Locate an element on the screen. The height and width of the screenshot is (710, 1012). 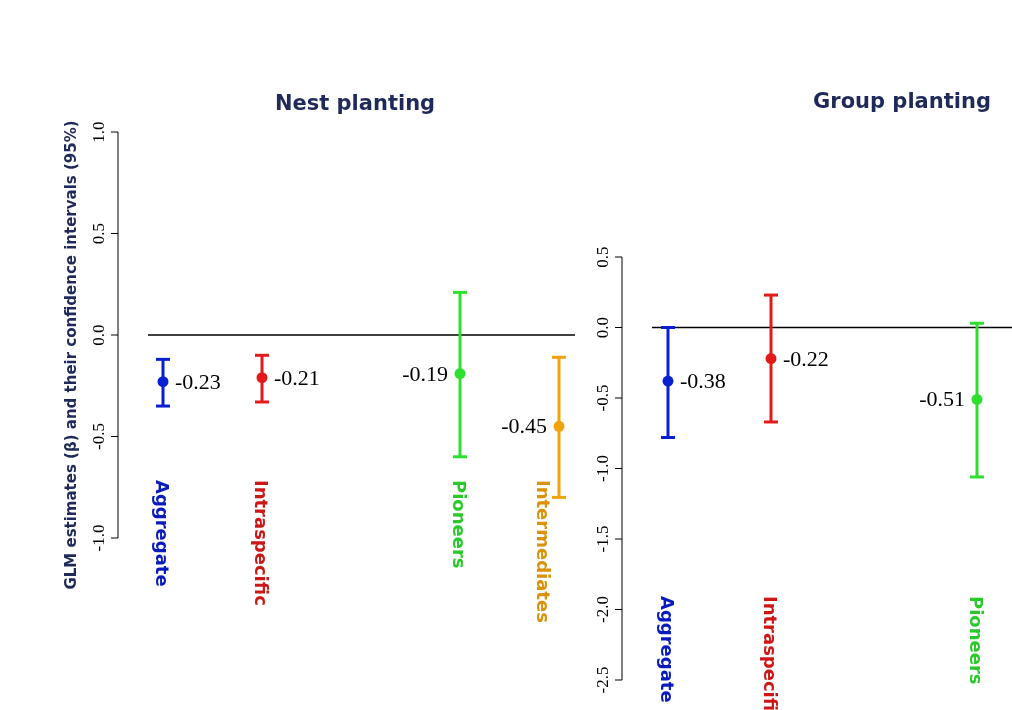
chart-title: Nest planting is located at coordinates (355, 103).